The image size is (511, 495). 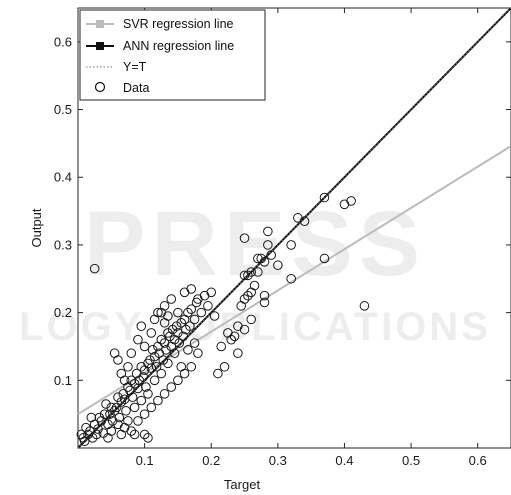 I want to click on x-tick-label: 0.2, so click(x=211, y=460).